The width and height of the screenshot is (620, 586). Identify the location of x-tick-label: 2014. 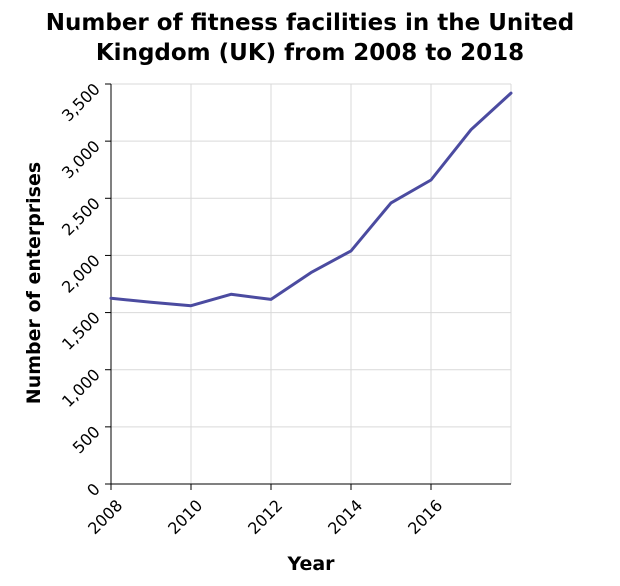
(345, 517).